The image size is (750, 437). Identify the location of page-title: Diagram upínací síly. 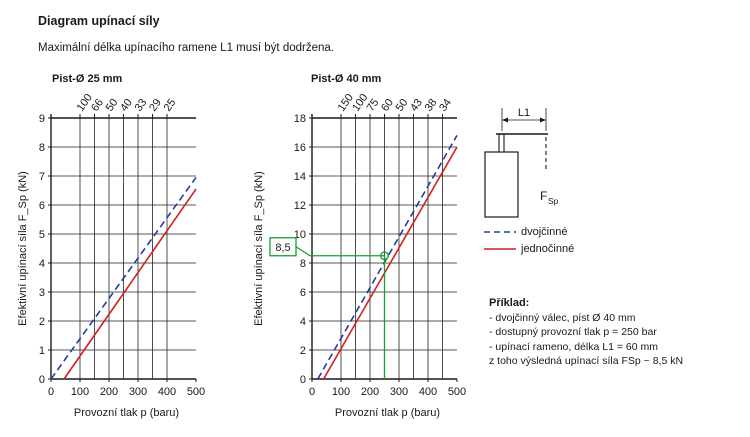
(99, 21).